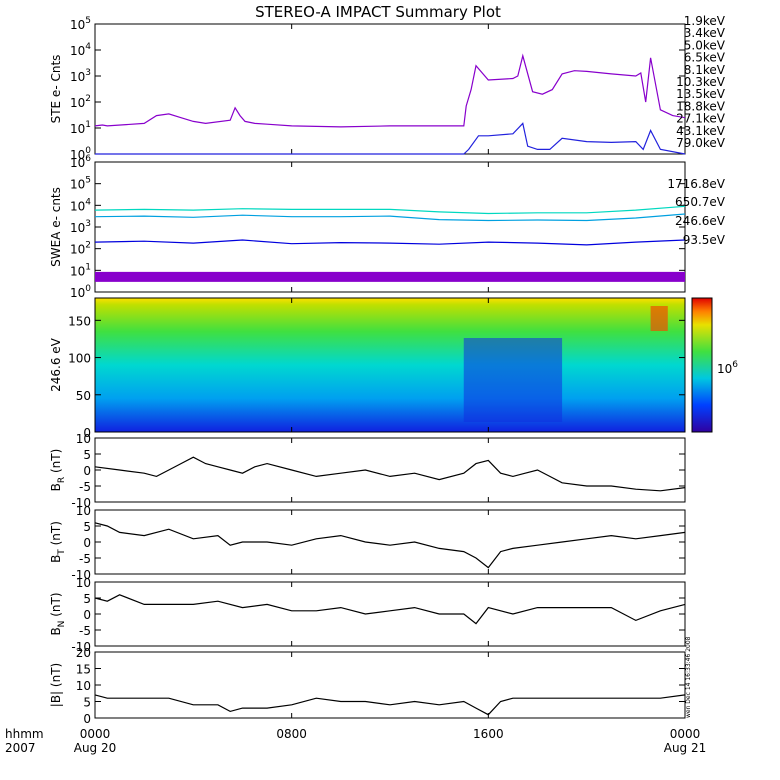 The width and height of the screenshot is (780, 780). What do you see at coordinates (701, 131) in the screenshot?
I see `legend-entry: 43.1keV` at bounding box center [701, 131].